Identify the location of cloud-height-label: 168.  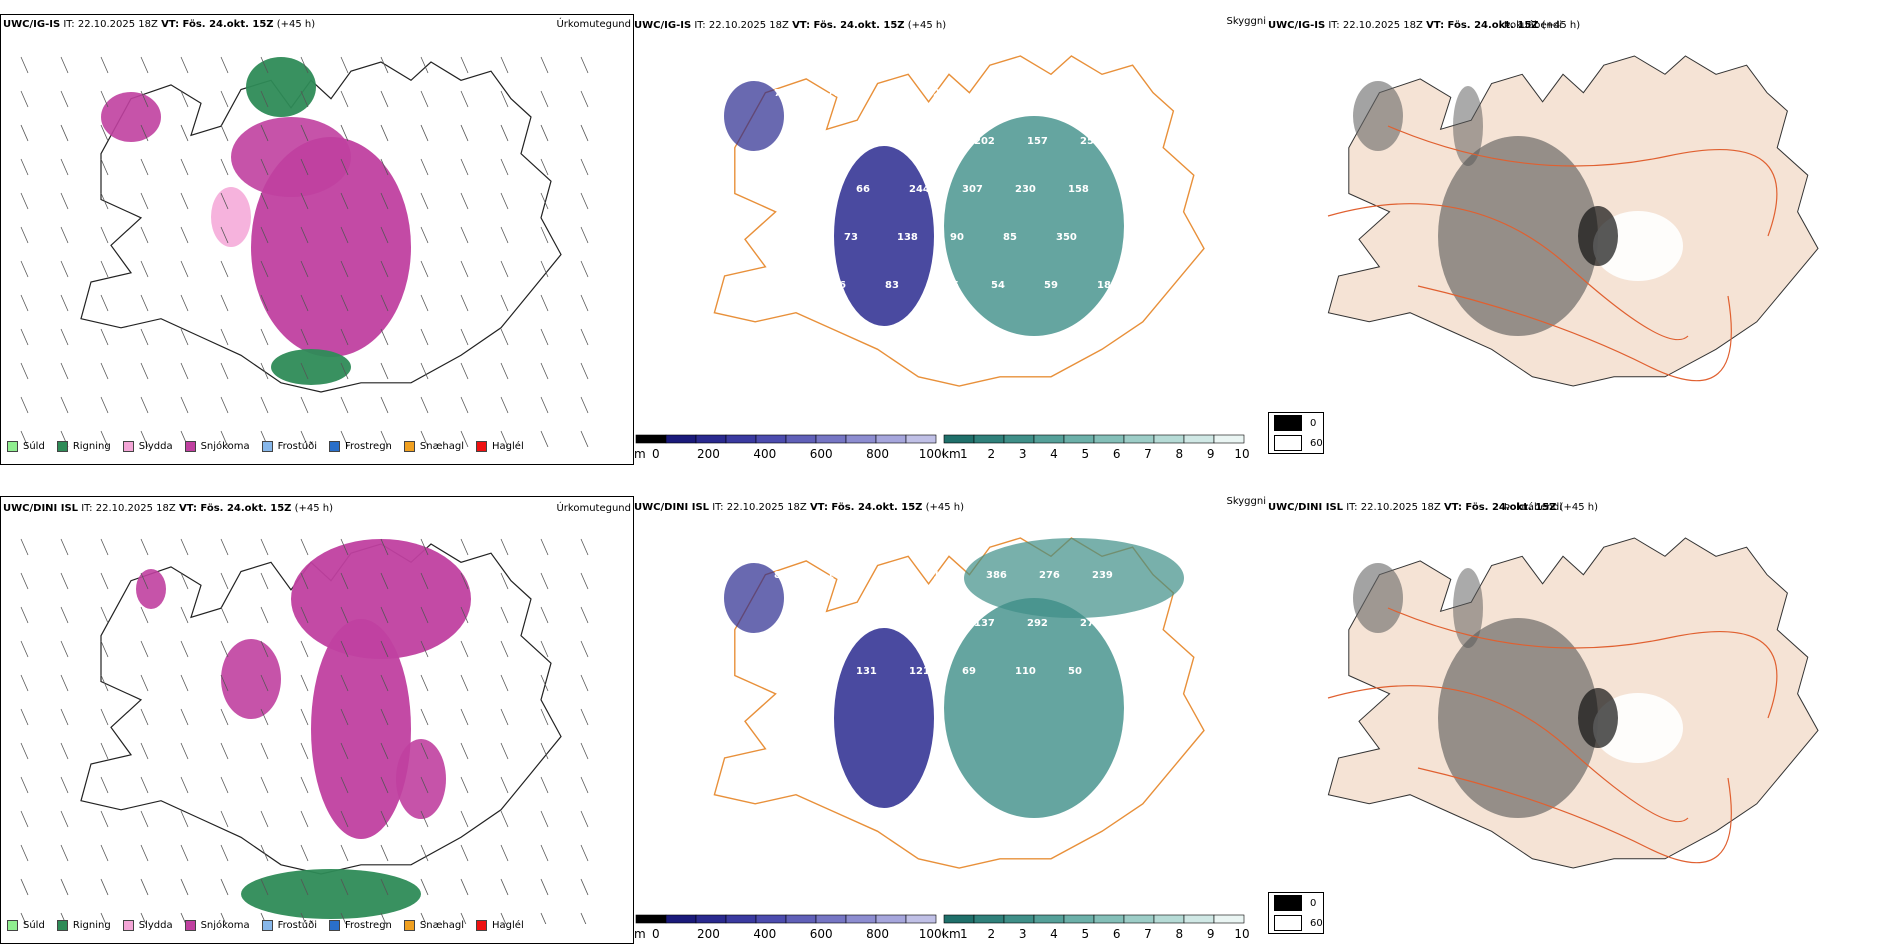
(890, 575).